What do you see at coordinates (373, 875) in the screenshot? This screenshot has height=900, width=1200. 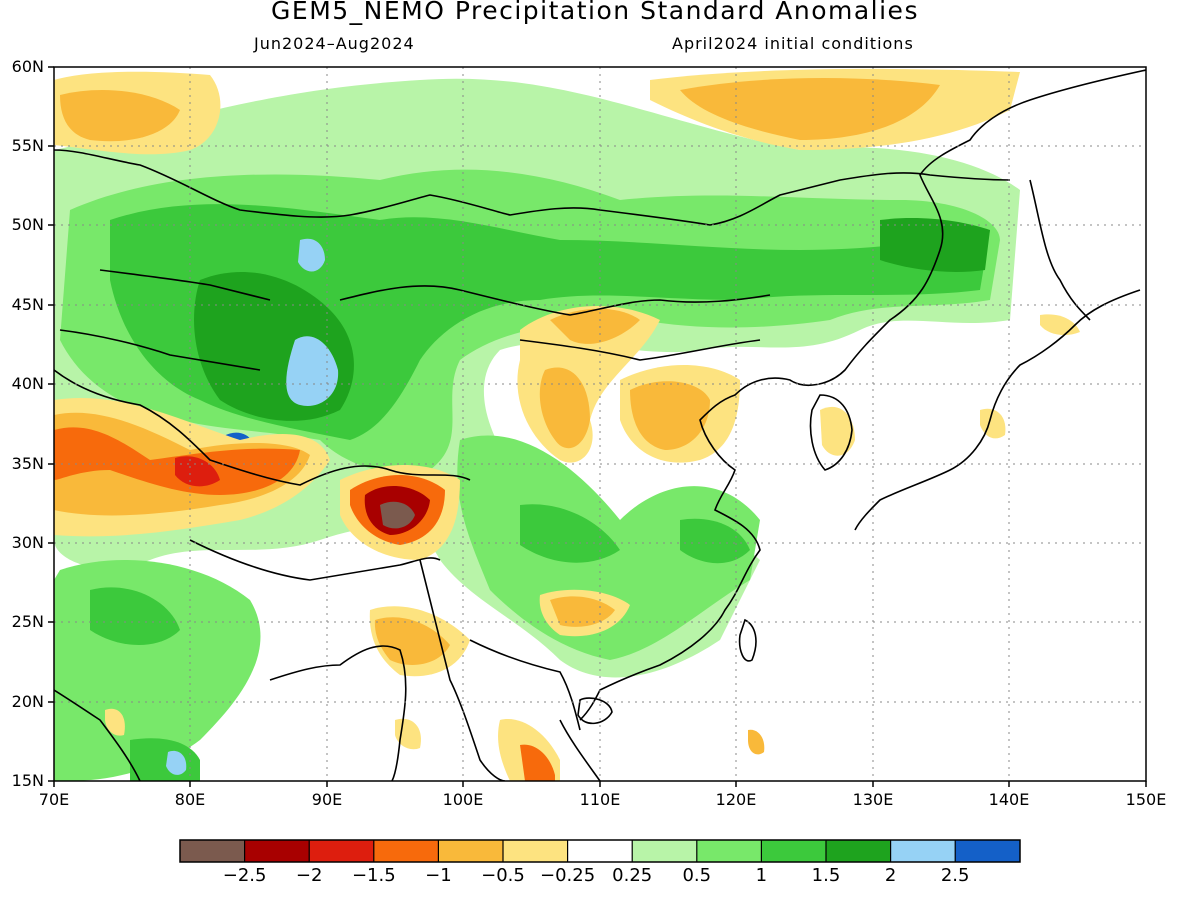 I see `colorbar-label: −1.5` at bounding box center [373, 875].